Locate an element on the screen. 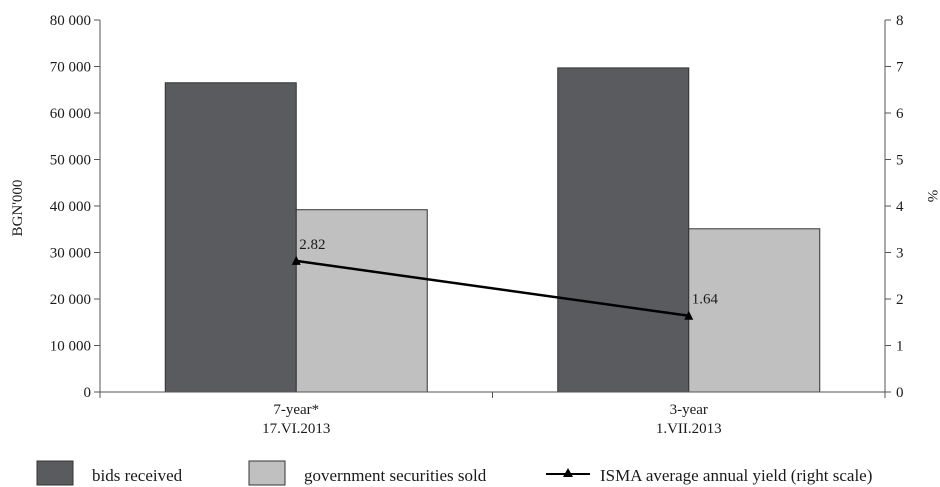  yield-data-label: 1.64 is located at coordinates (705, 300).